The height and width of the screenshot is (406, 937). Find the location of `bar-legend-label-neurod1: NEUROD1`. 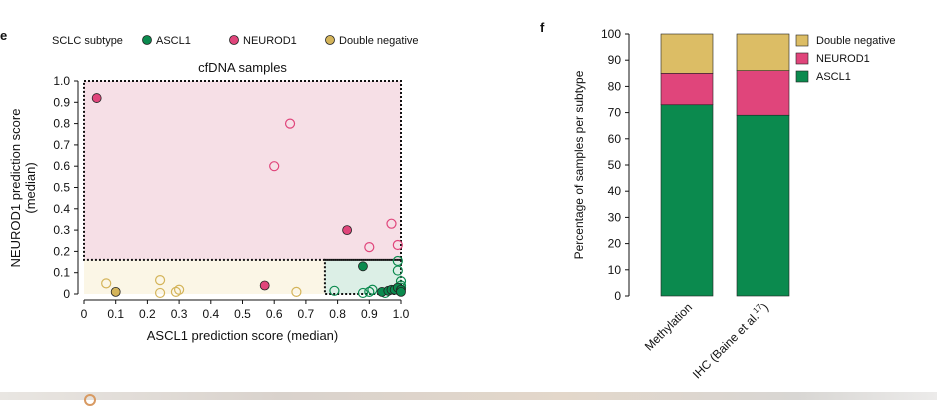

bar-legend-label-neurod1: NEUROD1 is located at coordinates (843, 59).